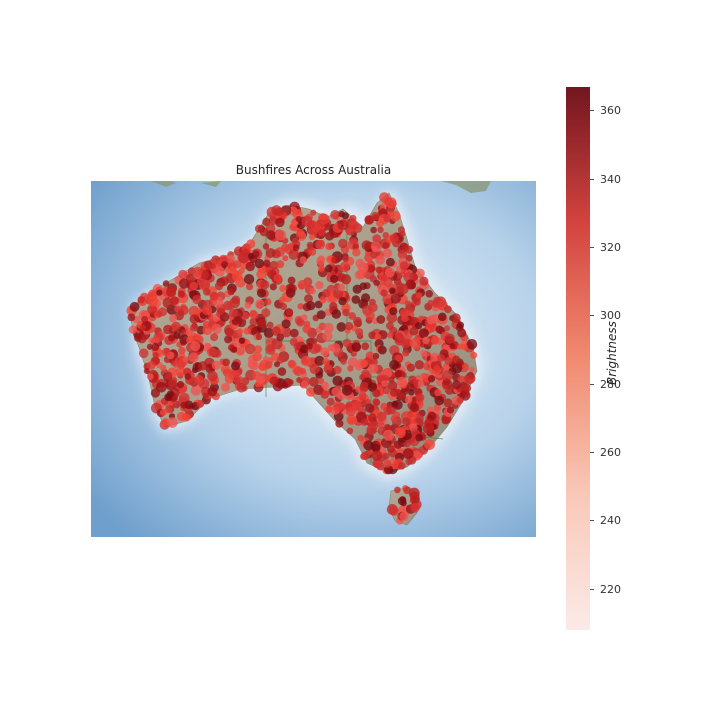 The height and width of the screenshot is (720, 720). Describe the element at coordinates (605, 589) in the screenshot. I see `colorbar-tick: 220` at that location.